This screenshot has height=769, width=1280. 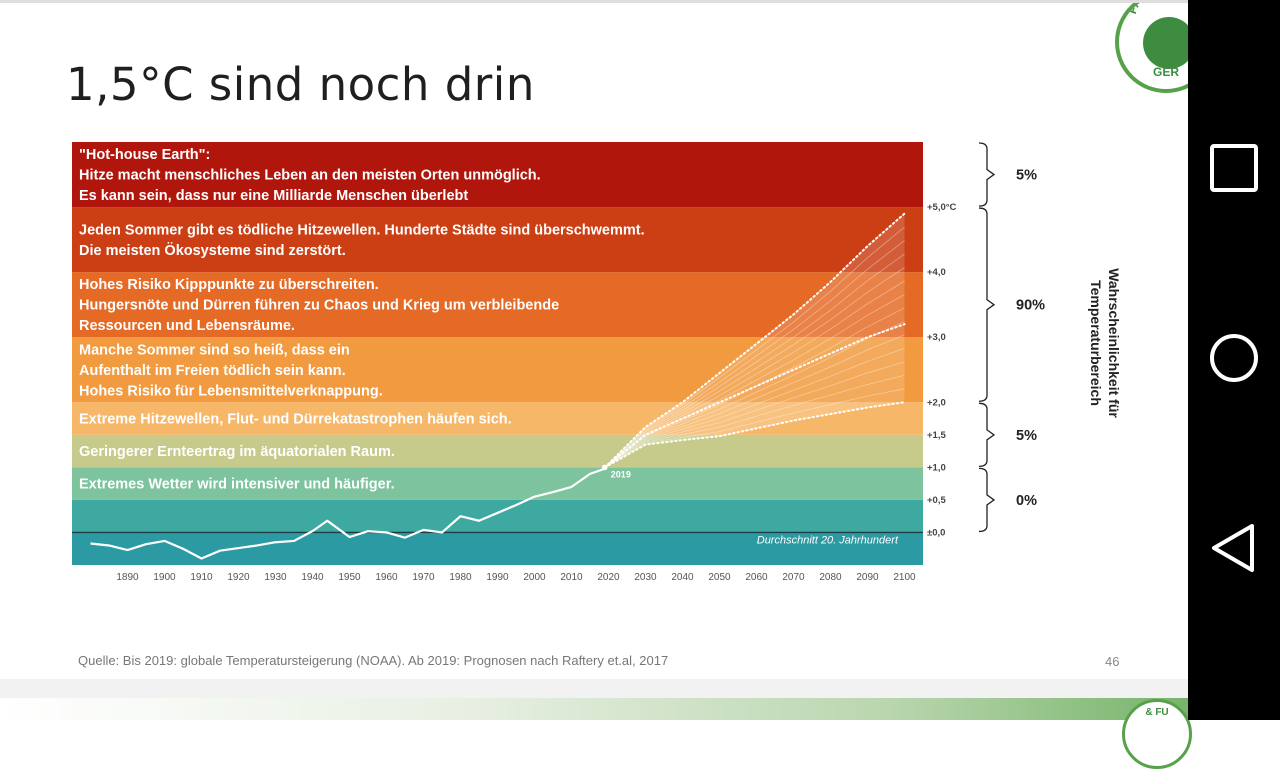 I want to click on y-tick-3: +1,5, so click(x=936, y=435).